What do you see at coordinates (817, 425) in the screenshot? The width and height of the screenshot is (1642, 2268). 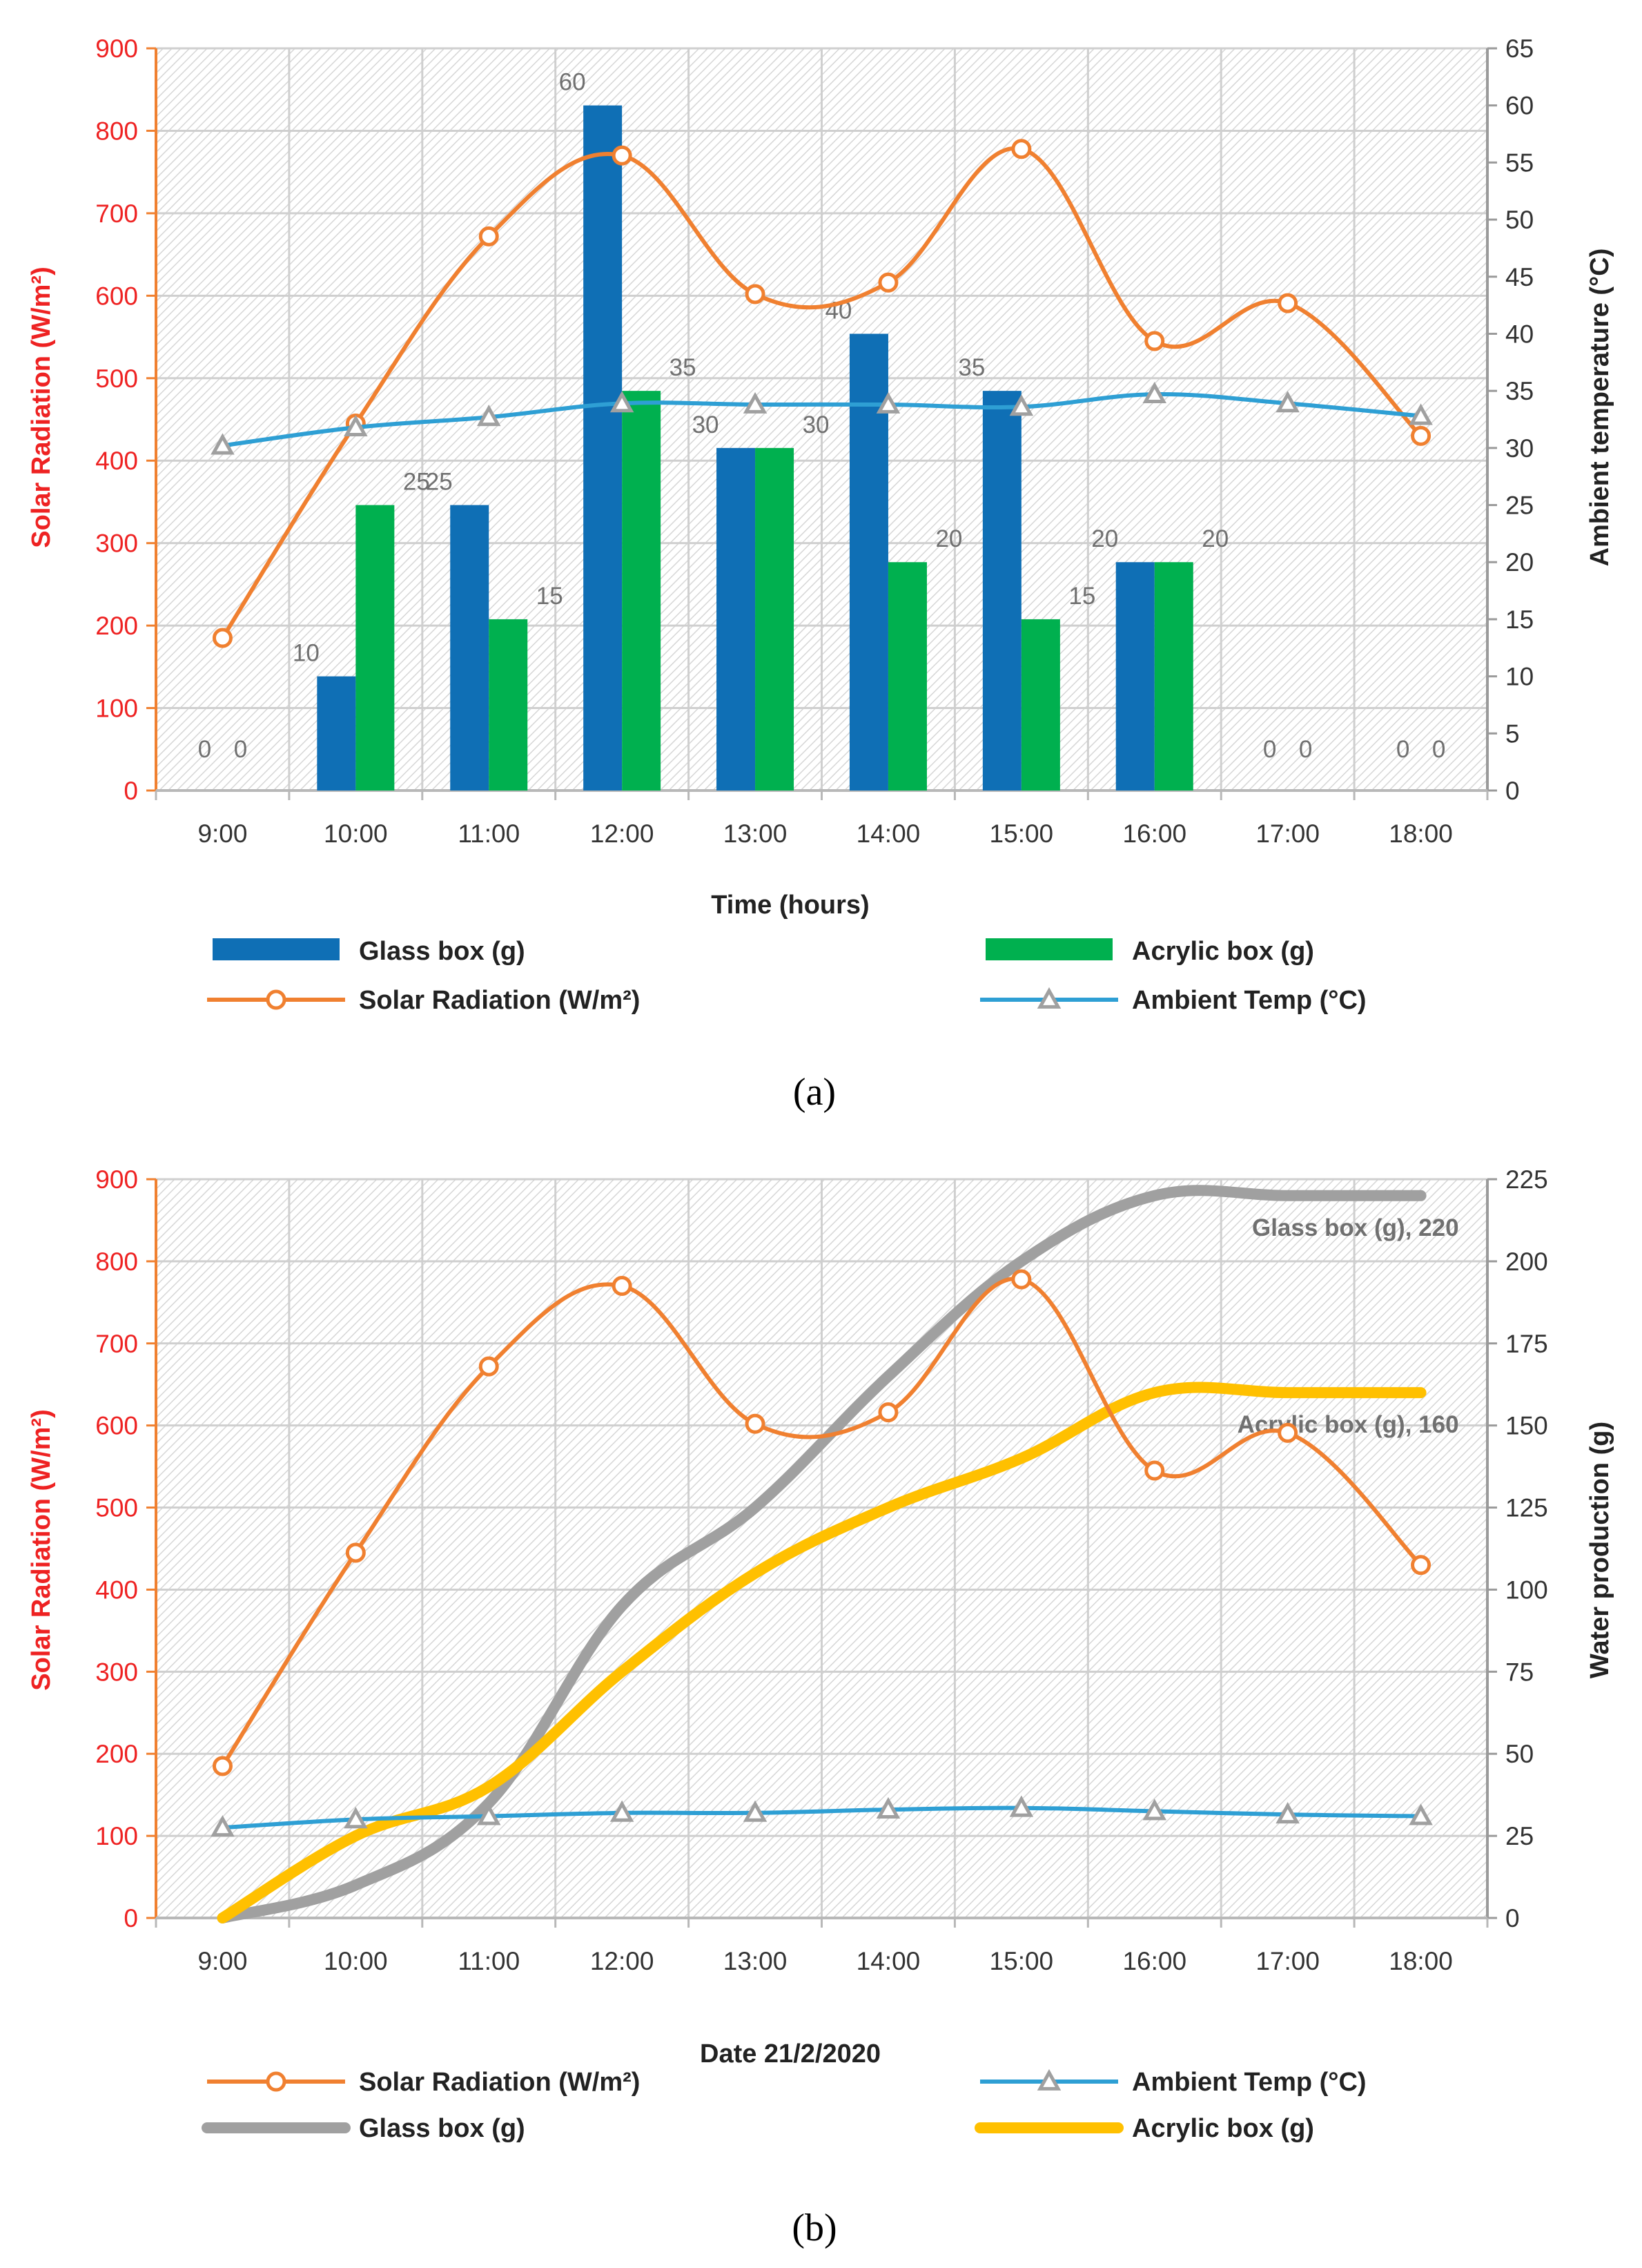 I see `acrylic-bar-label: 30` at bounding box center [817, 425].